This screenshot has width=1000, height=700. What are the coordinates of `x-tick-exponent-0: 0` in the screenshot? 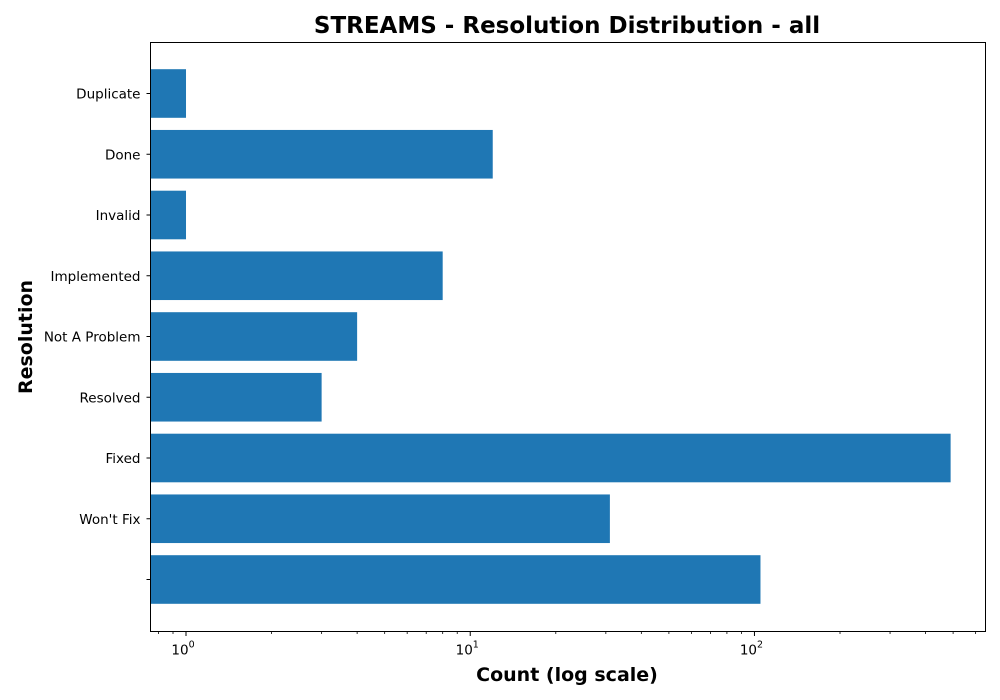 It's located at (192, 645).